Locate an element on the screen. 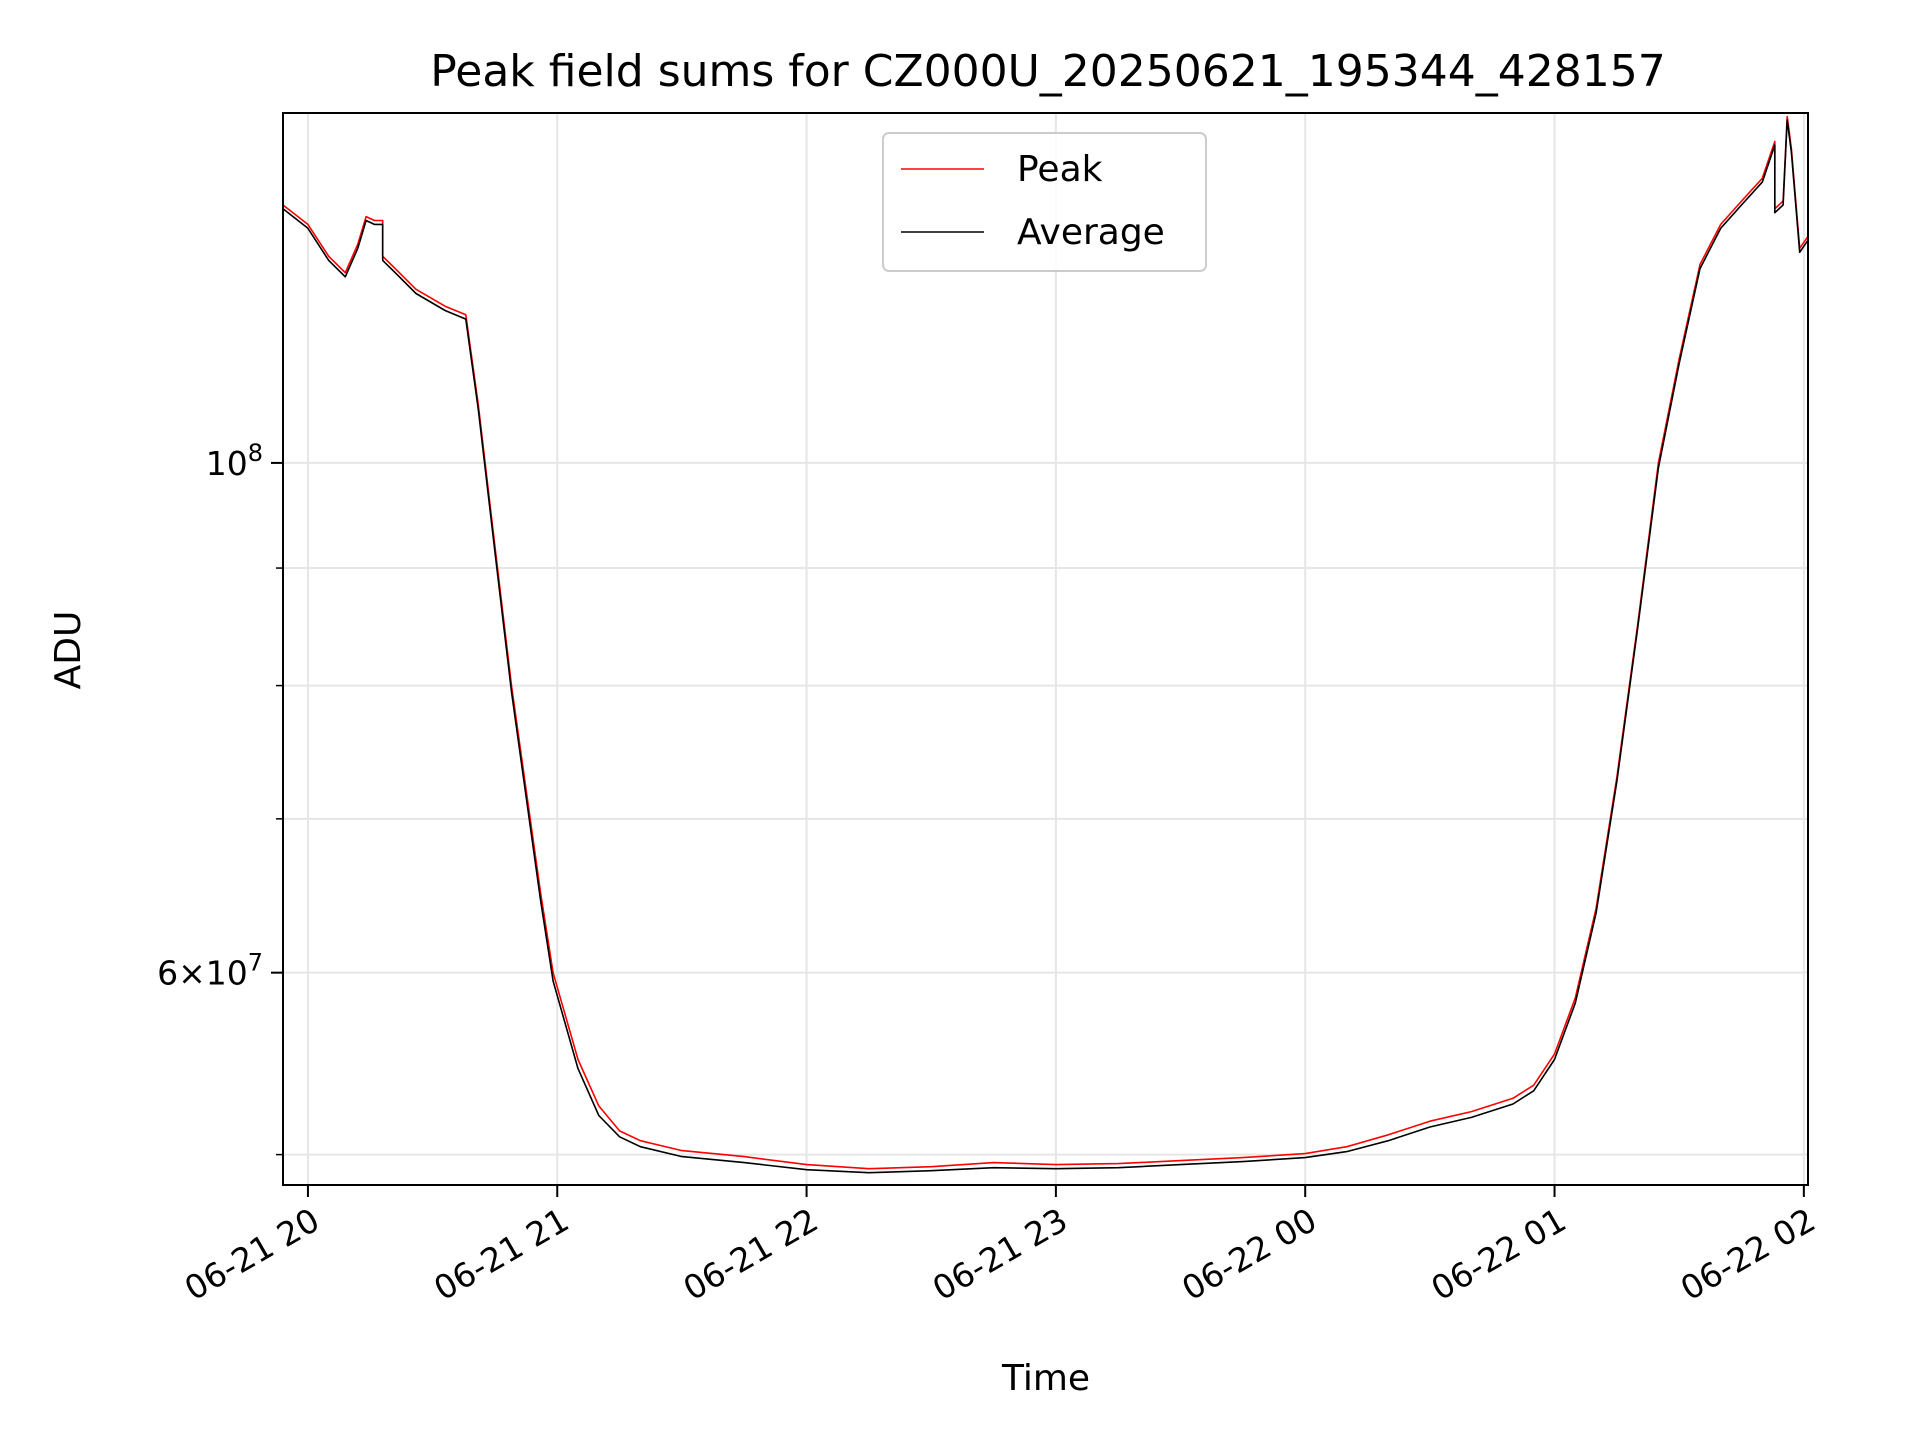 The height and width of the screenshot is (1440, 1920). y-tick-label: 6×107 is located at coordinates (210, 971).